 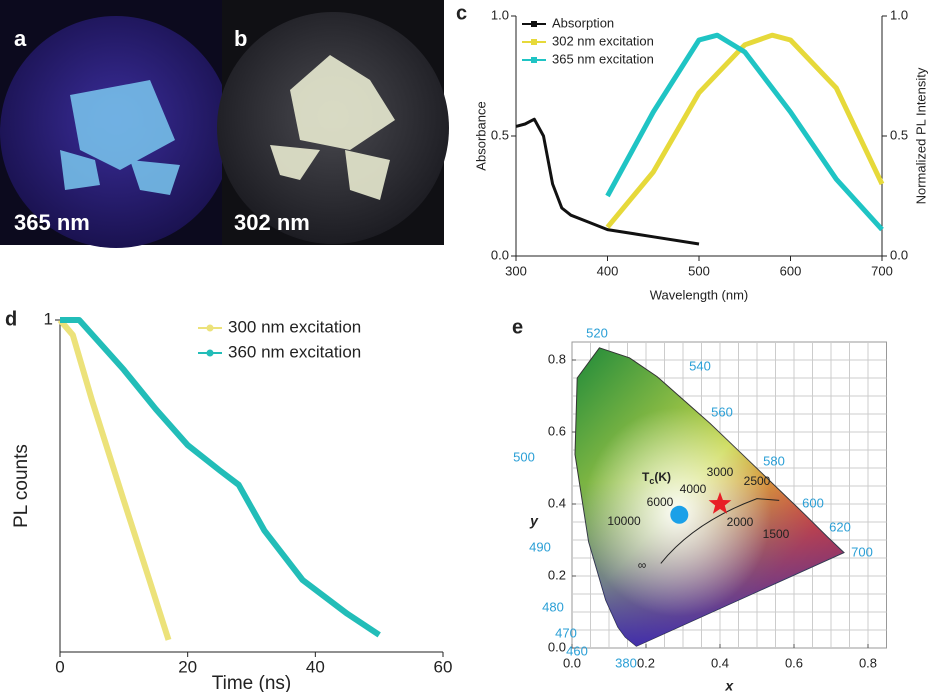 I want to click on panel-label: c, so click(x=461, y=13).